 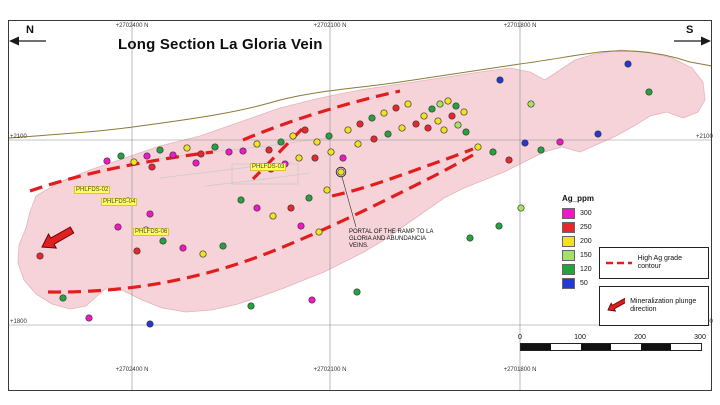 I want to click on scale-tick-200: 200, so click(x=640, y=337).